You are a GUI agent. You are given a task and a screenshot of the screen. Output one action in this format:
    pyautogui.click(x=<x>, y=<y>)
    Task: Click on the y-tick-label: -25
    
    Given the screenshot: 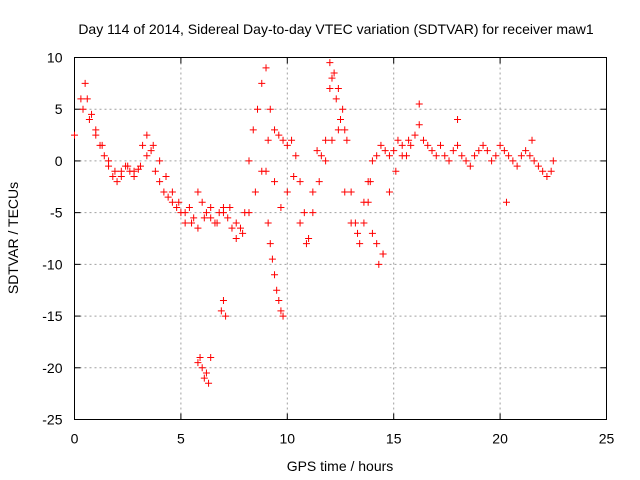 What is the action you would take?
    pyautogui.click(x=52, y=420)
    